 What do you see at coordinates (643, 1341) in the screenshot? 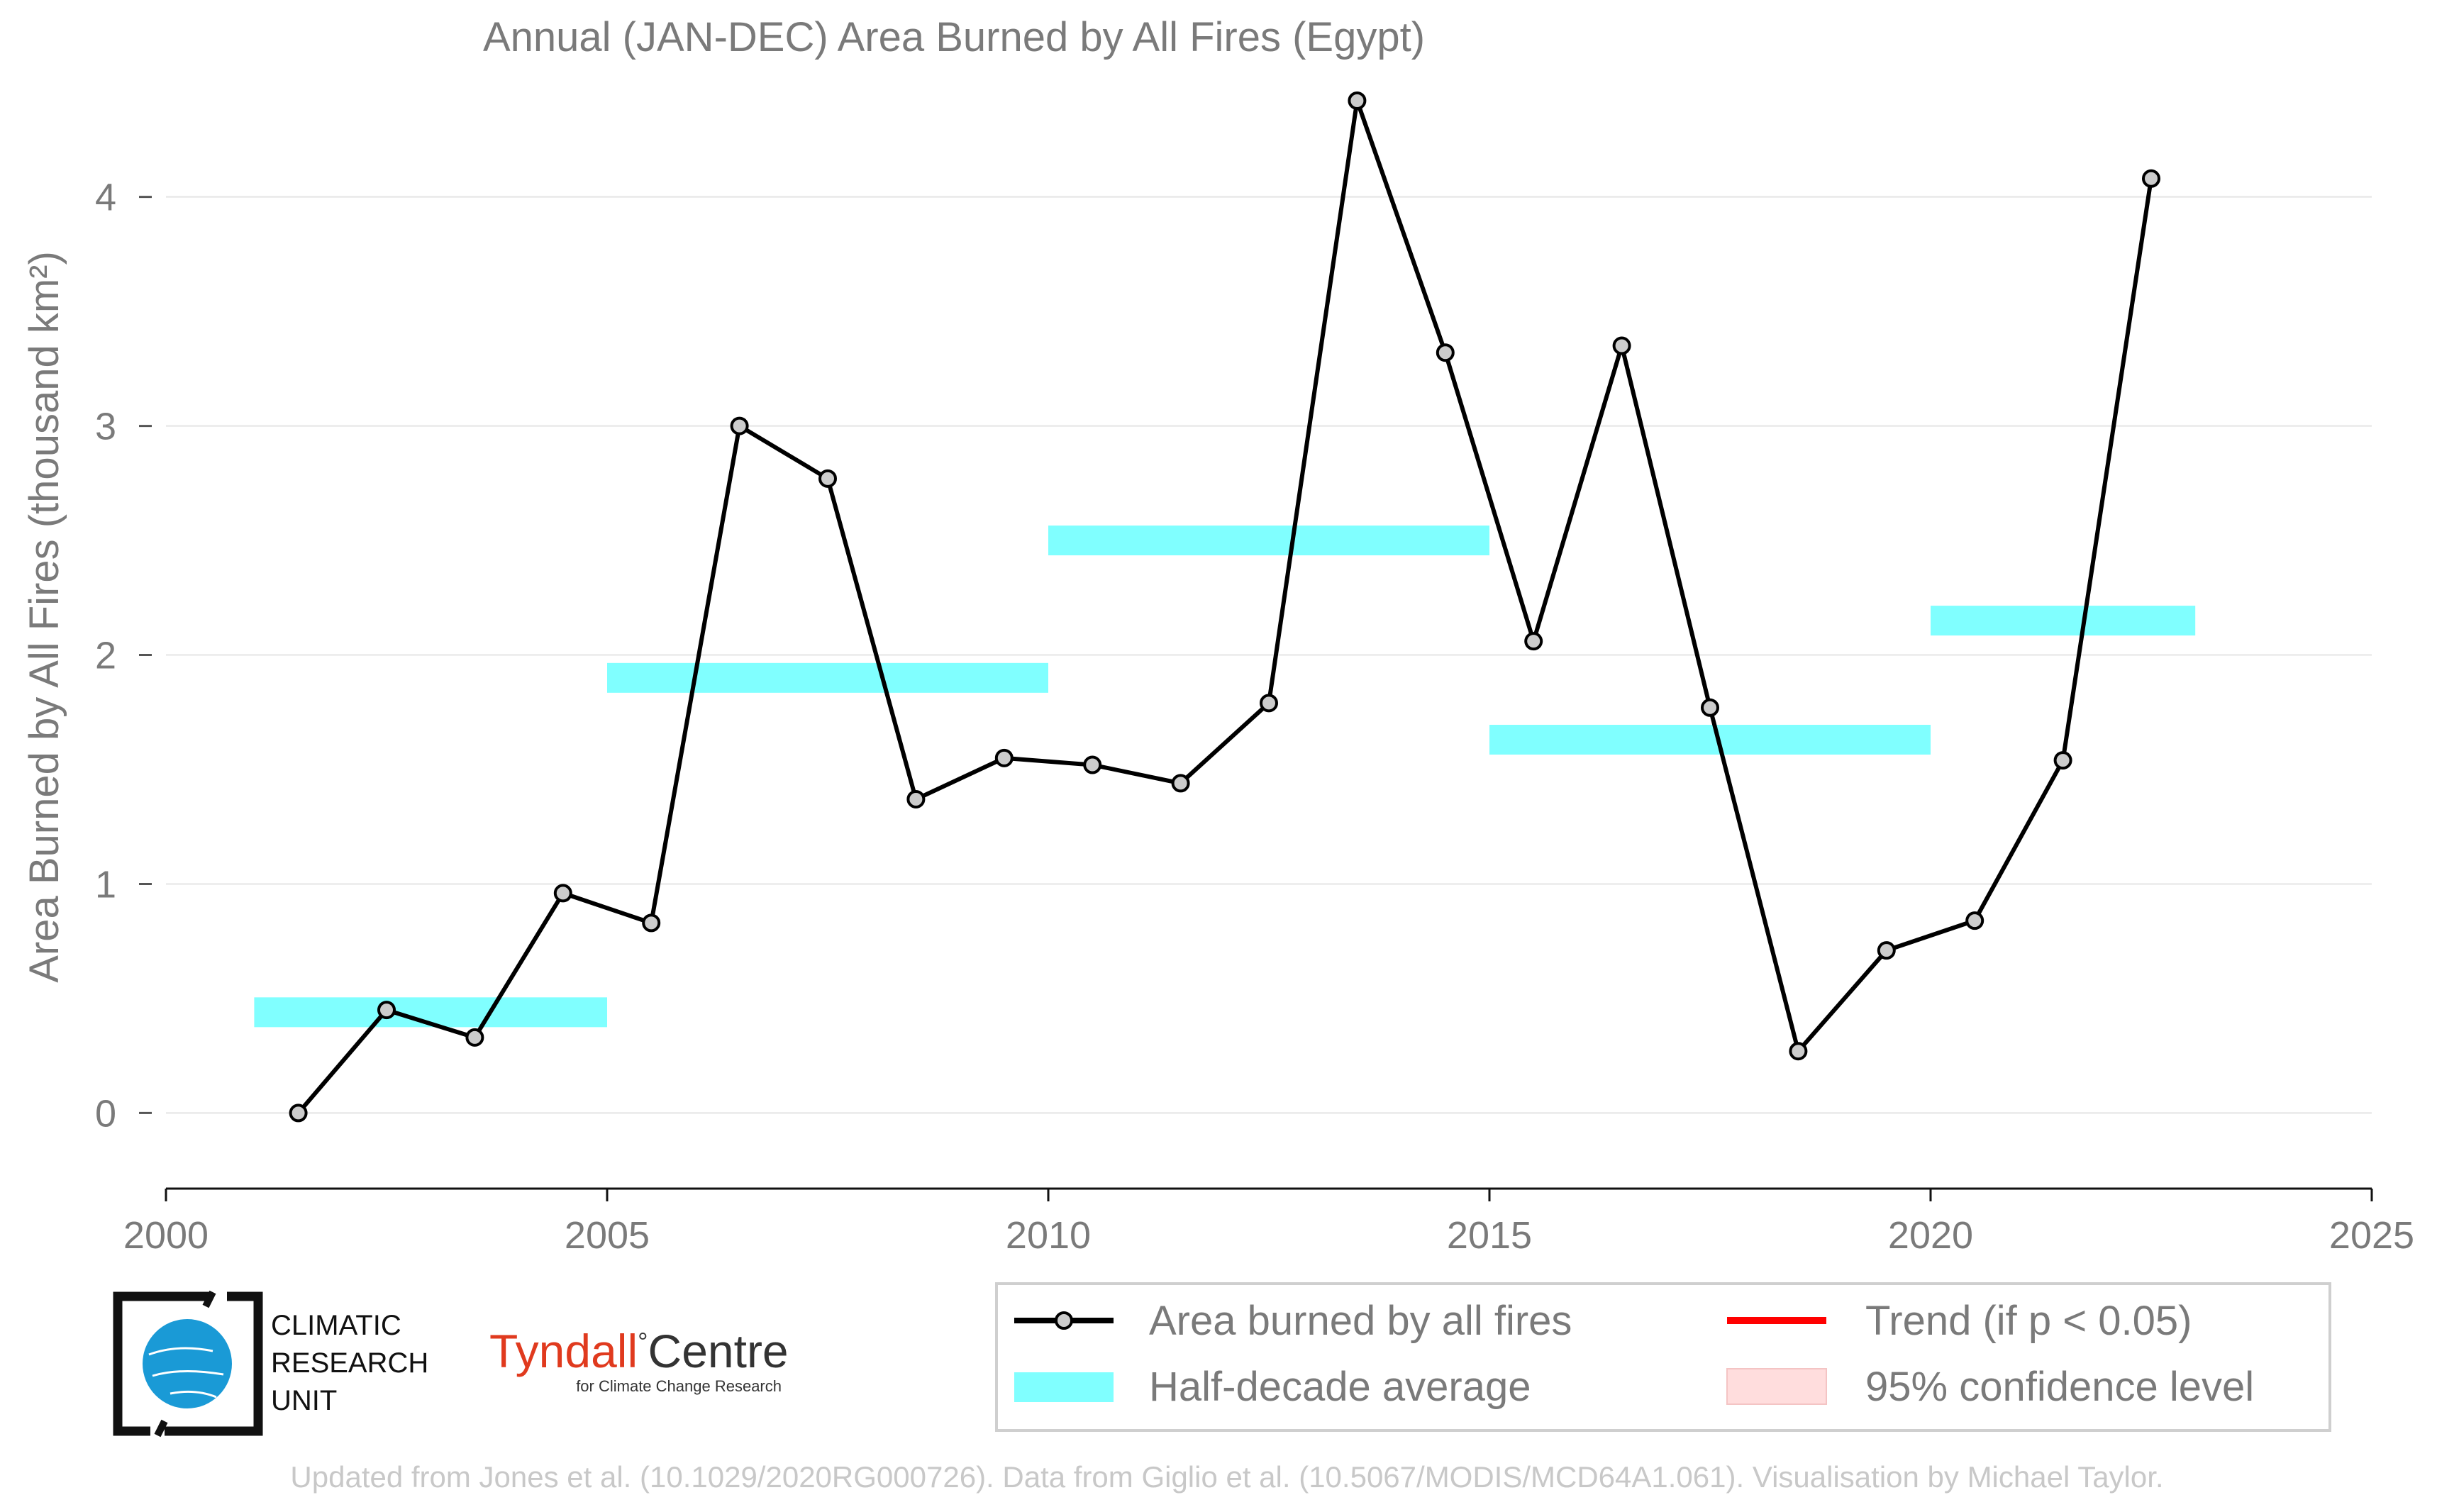
I see `tyndall-degree: °` at bounding box center [643, 1341].